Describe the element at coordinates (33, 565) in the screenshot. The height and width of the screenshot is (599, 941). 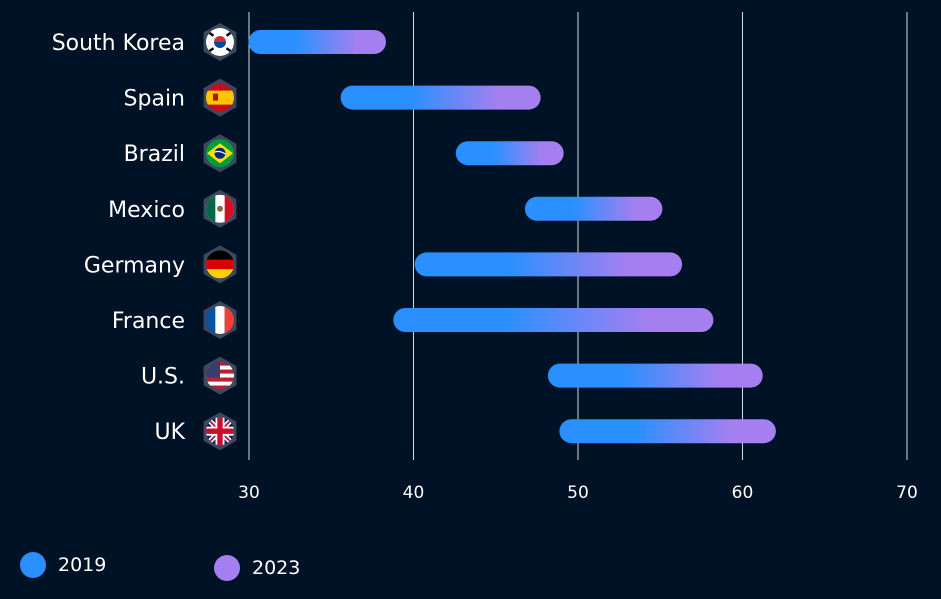
I see `legend-dot-2019` at that location.